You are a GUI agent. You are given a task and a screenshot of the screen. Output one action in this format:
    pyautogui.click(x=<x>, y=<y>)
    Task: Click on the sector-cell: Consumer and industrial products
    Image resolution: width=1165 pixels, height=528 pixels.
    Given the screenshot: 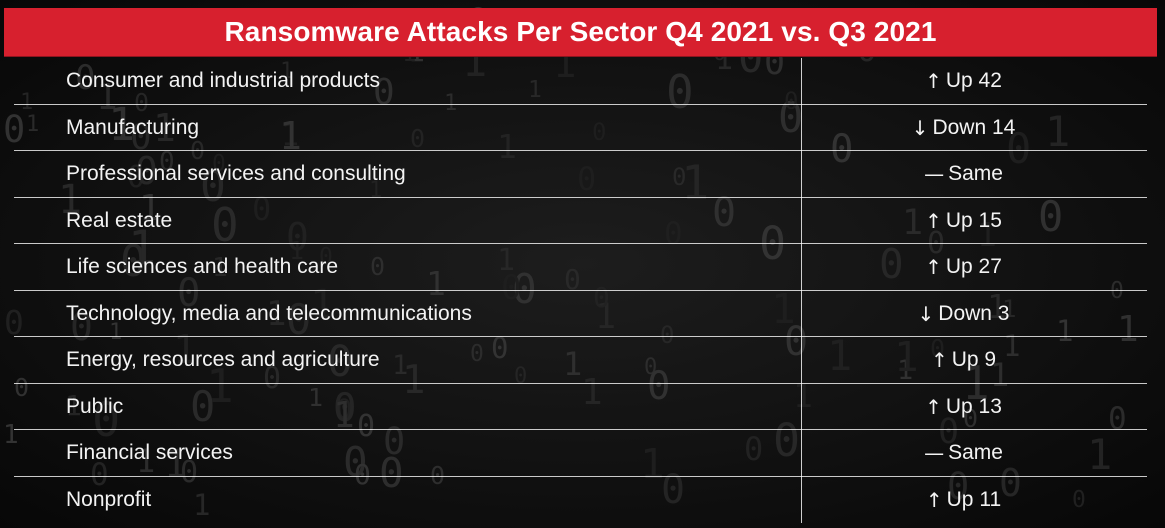 What is the action you would take?
    pyautogui.click(x=223, y=81)
    